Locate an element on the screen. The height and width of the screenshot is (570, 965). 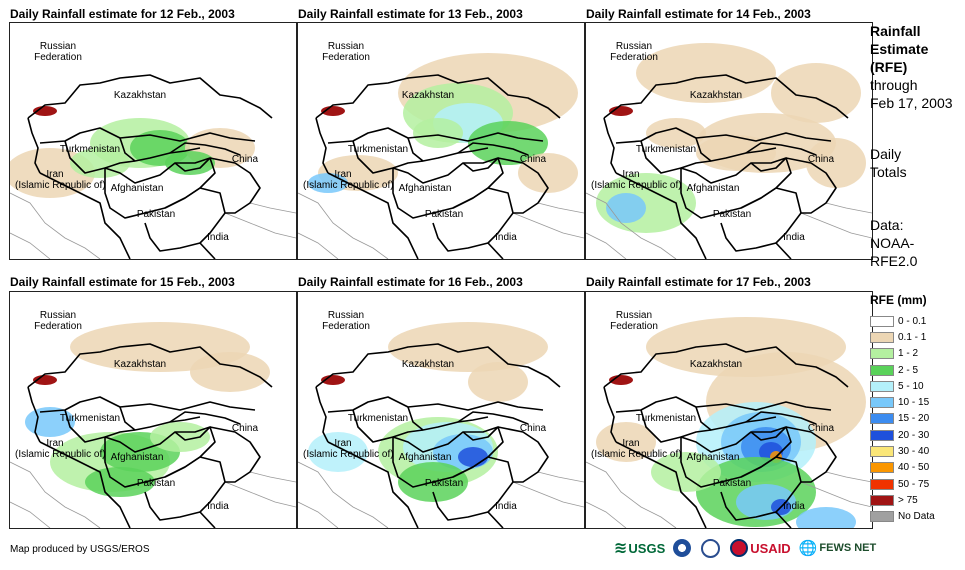
totals-line1: Daily is located at coordinates (886, 154).